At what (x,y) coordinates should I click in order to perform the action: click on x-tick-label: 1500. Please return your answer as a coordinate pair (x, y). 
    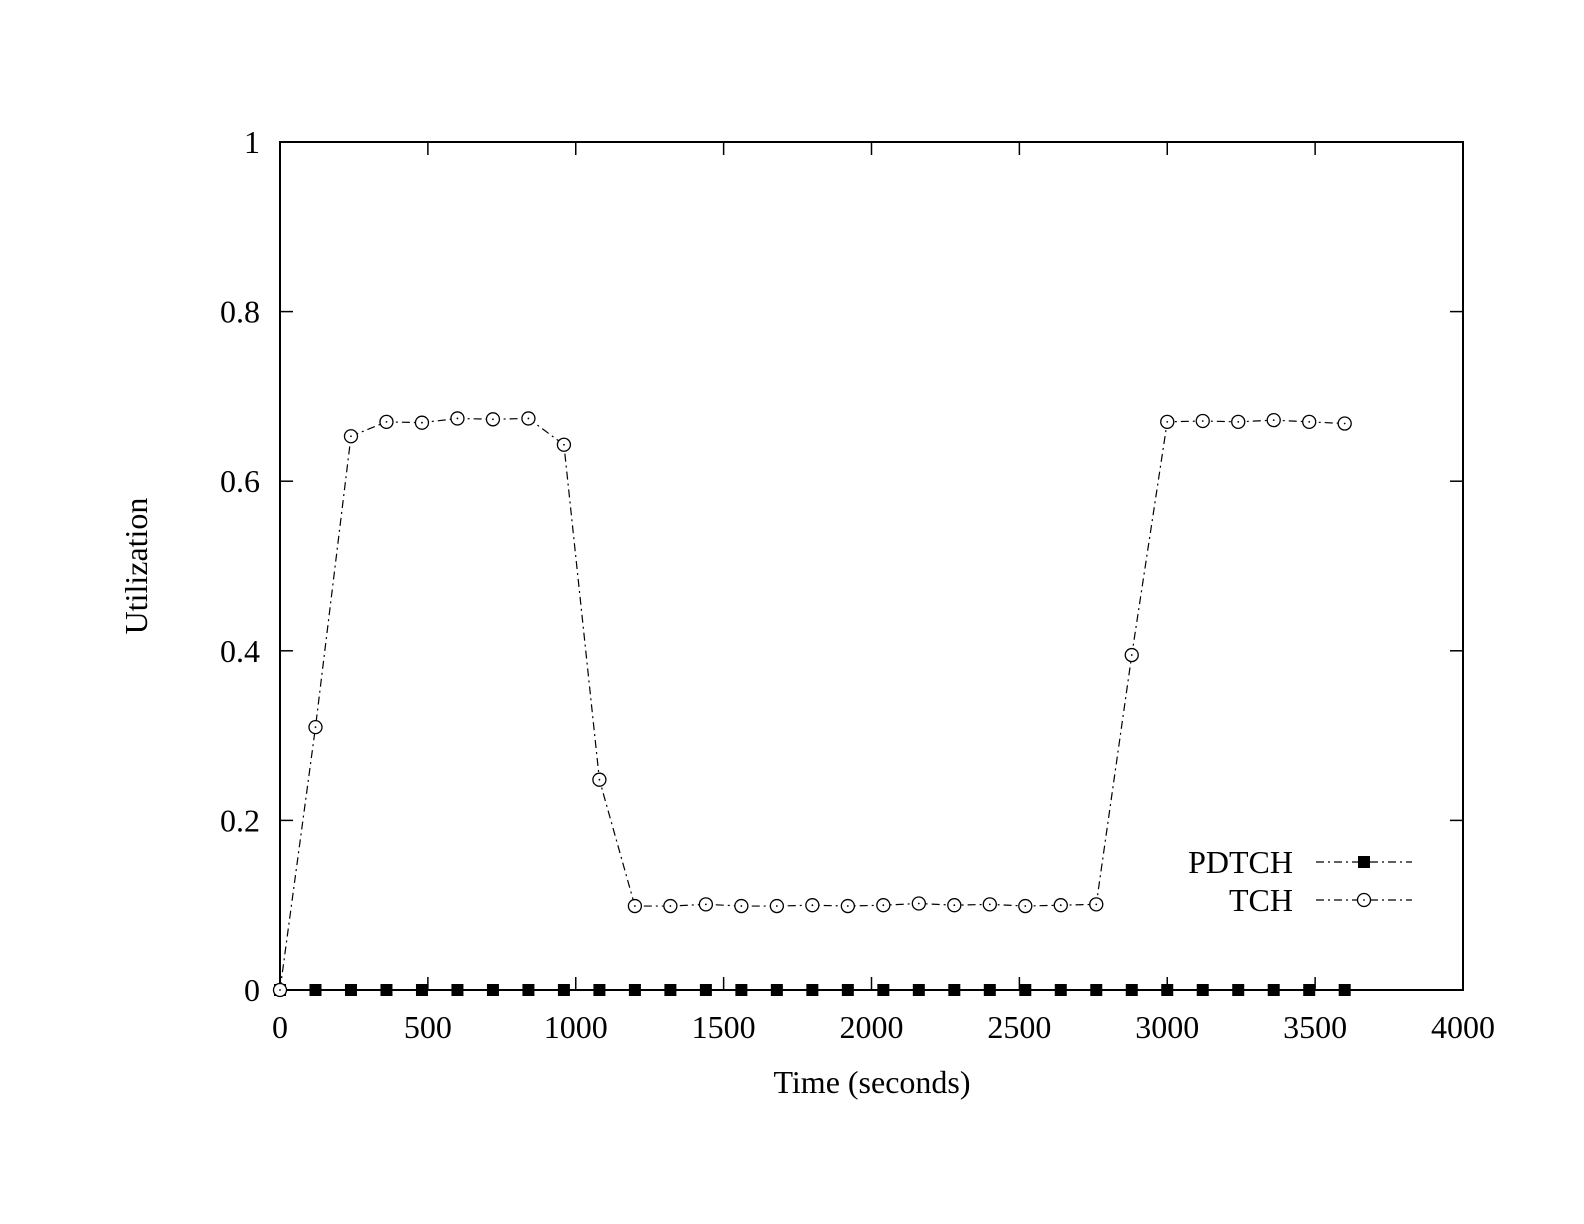
    Looking at the image, I should click on (724, 1027).